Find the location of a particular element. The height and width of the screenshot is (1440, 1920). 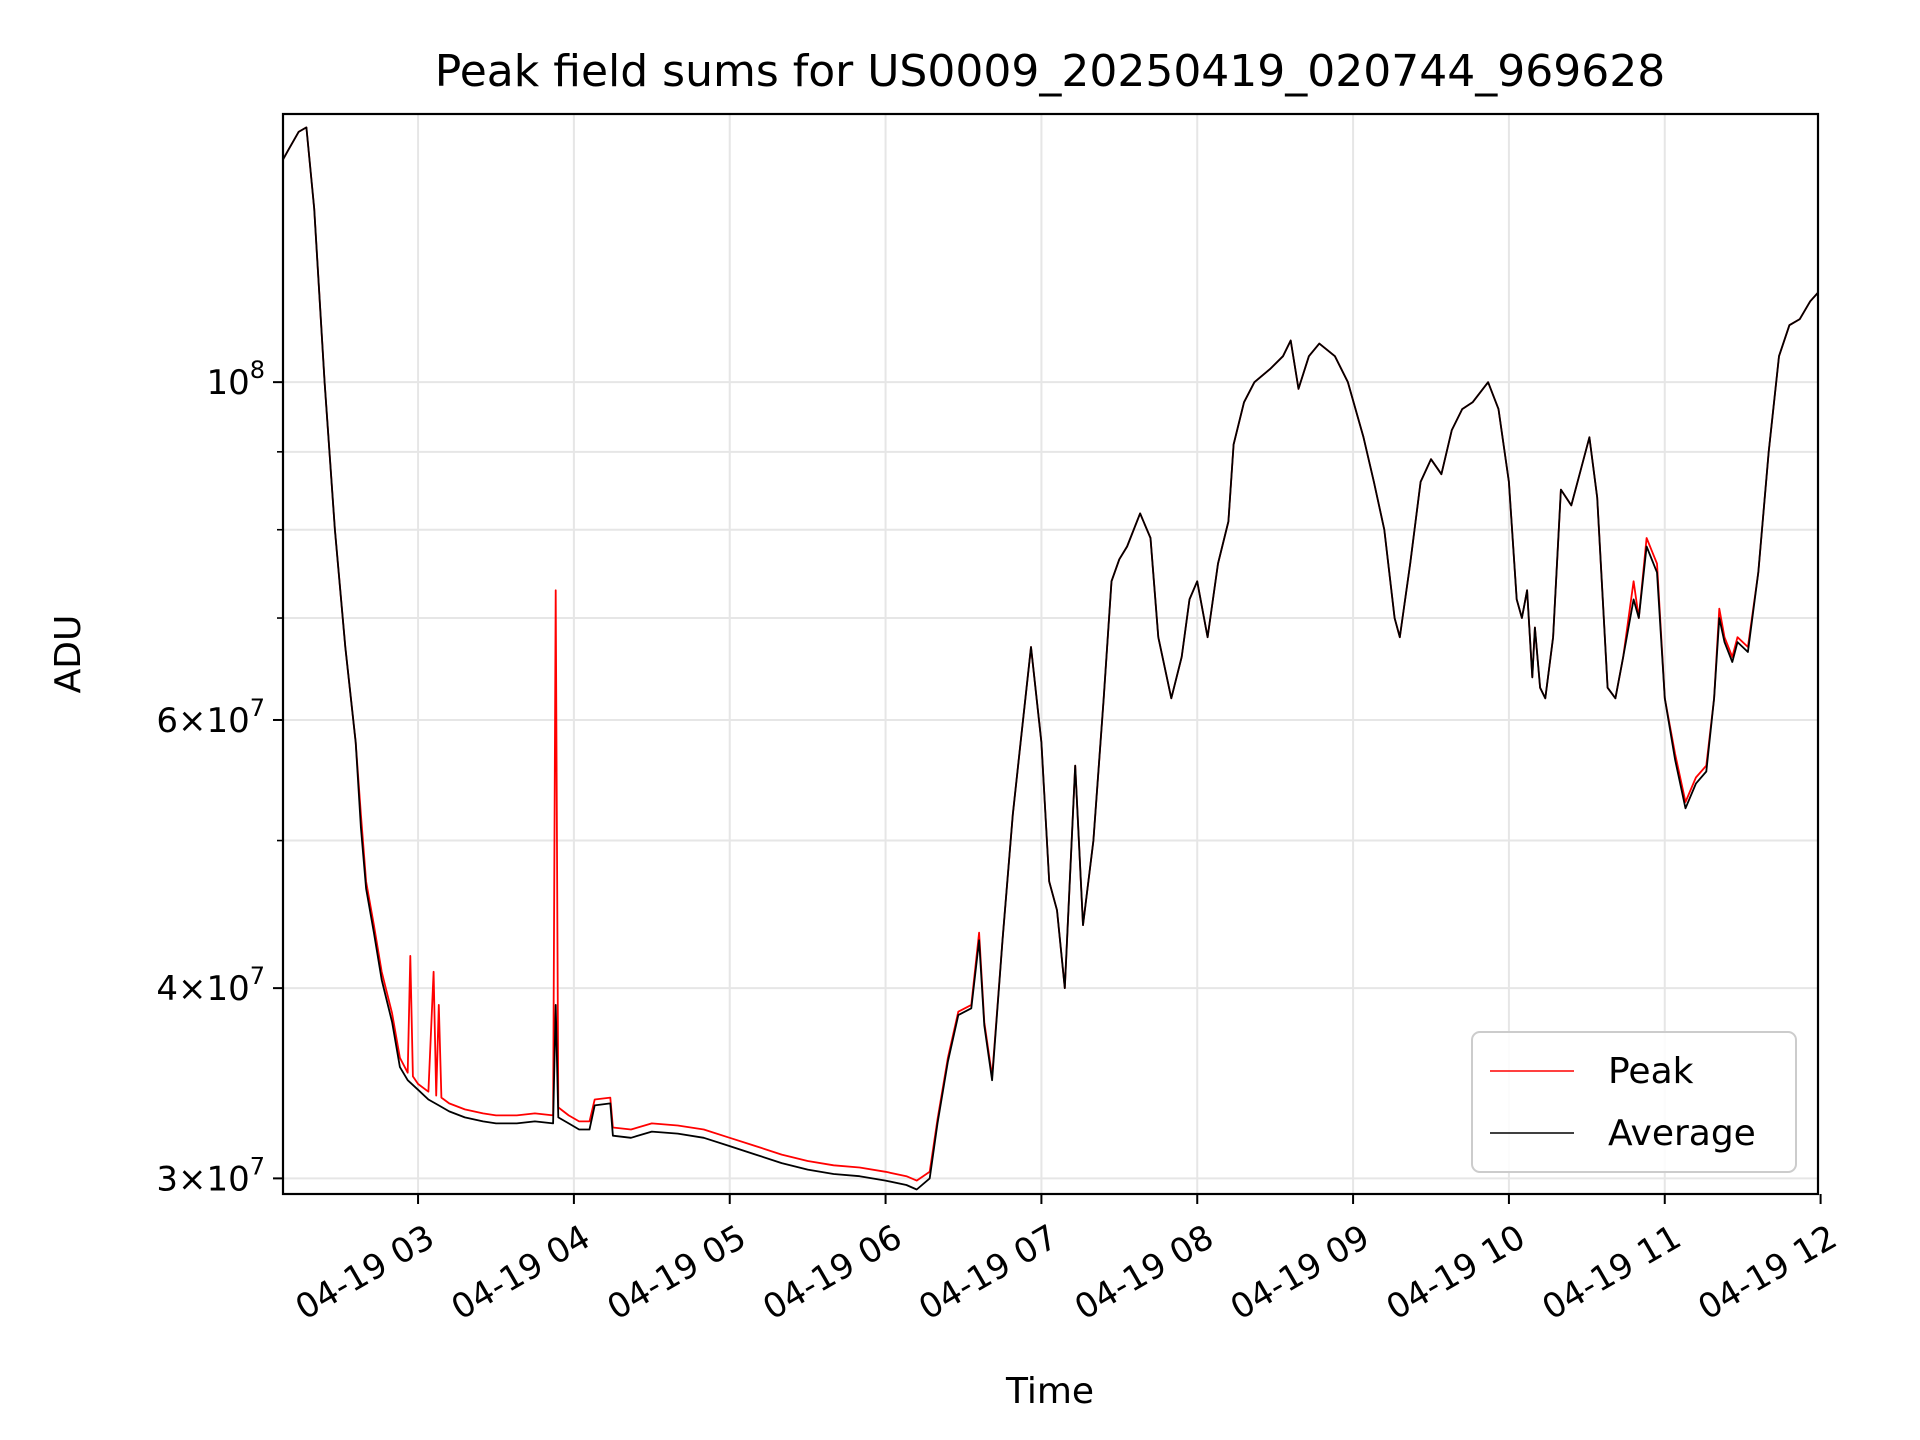

legend: Peak Average is located at coordinates (1634, 1102).